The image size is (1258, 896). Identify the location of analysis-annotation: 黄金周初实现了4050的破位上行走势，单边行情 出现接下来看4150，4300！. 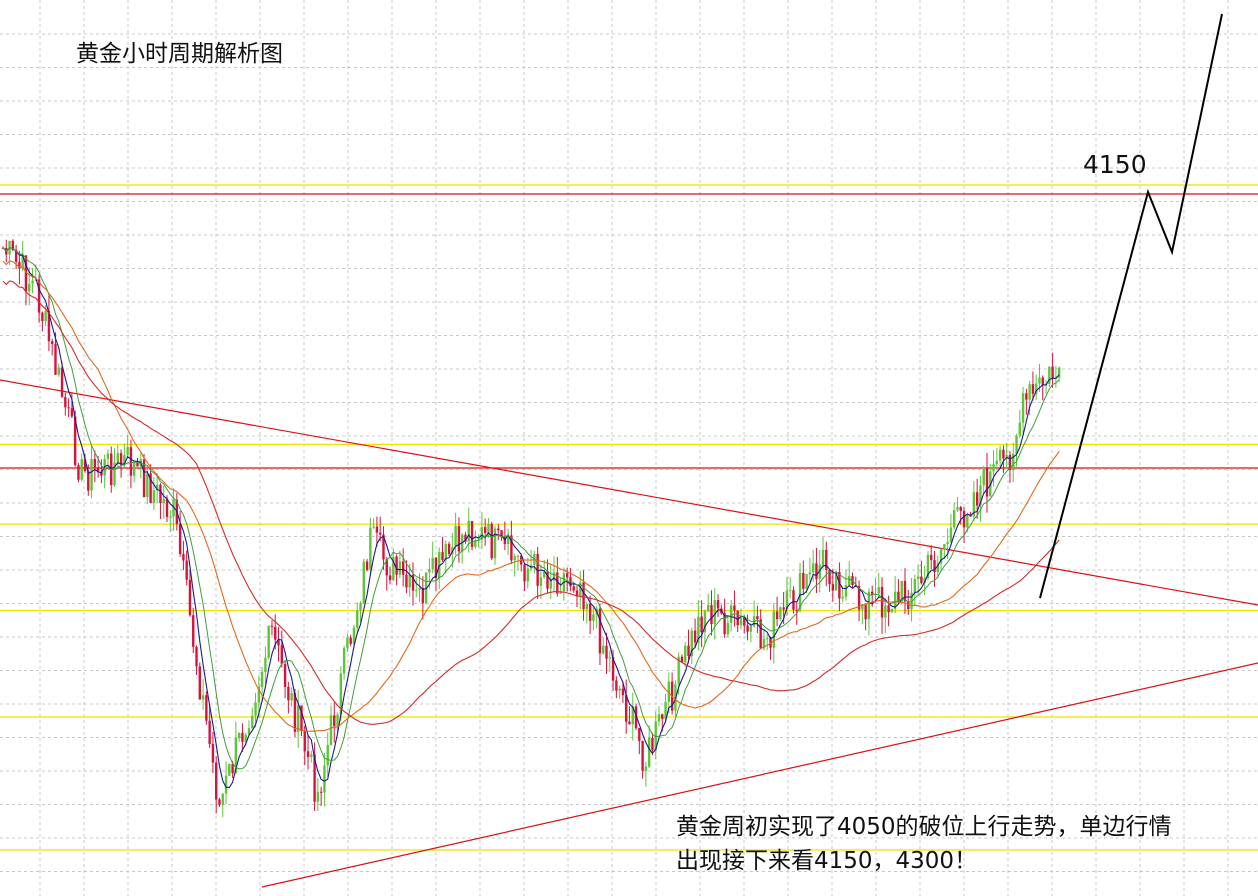
(924, 844).